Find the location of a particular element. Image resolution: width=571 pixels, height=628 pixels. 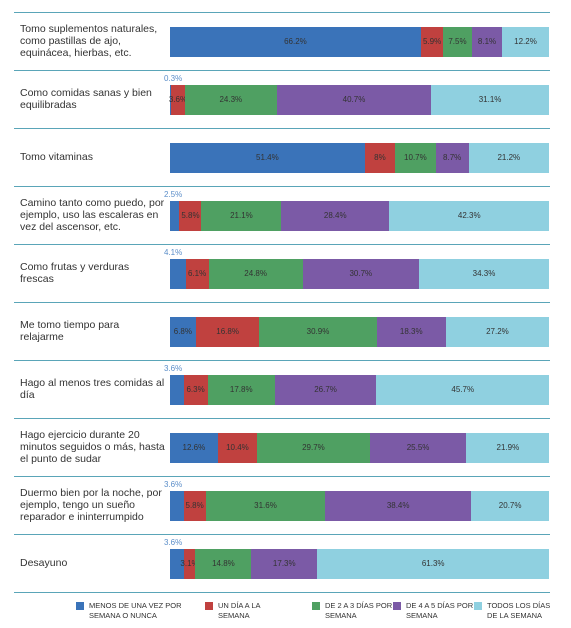

value-label: 12.6% is located at coordinates (194, 447).